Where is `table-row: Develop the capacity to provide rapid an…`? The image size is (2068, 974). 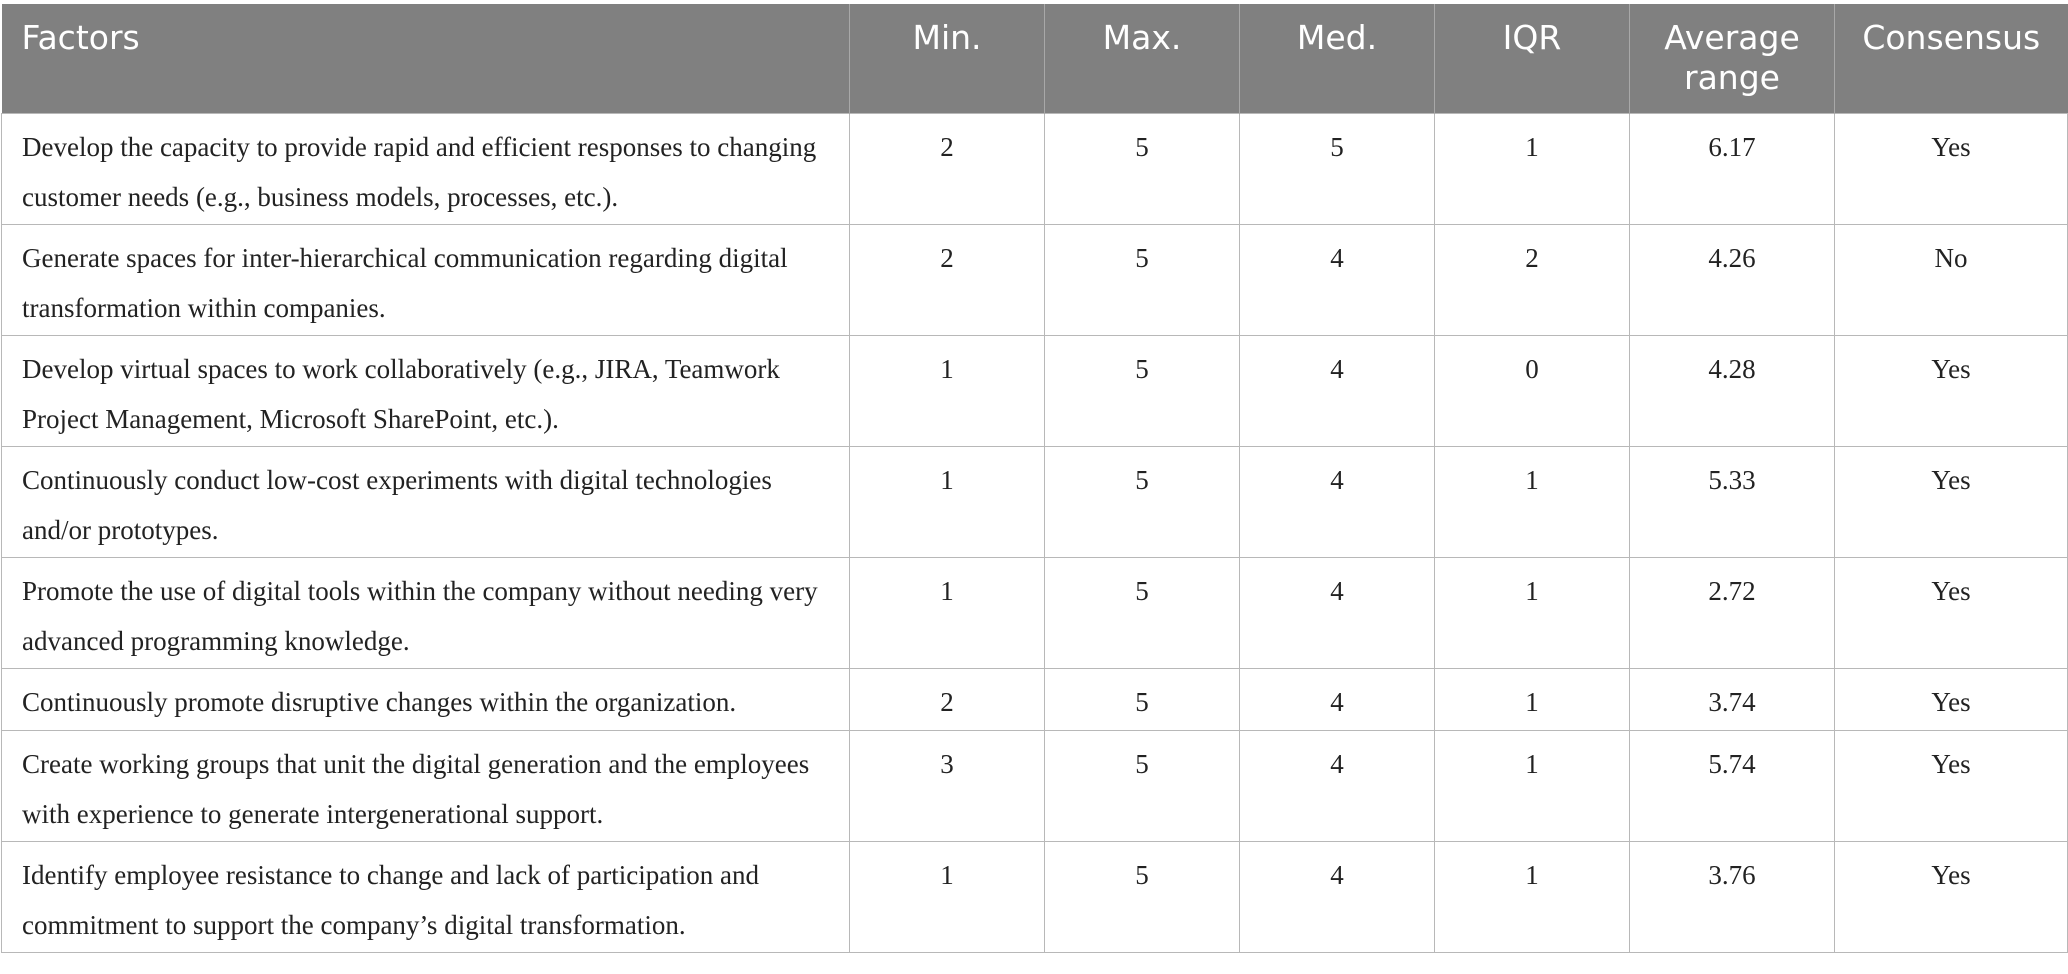
table-row: Develop the capacity to provide rapid an… is located at coordinates (1034, 168).